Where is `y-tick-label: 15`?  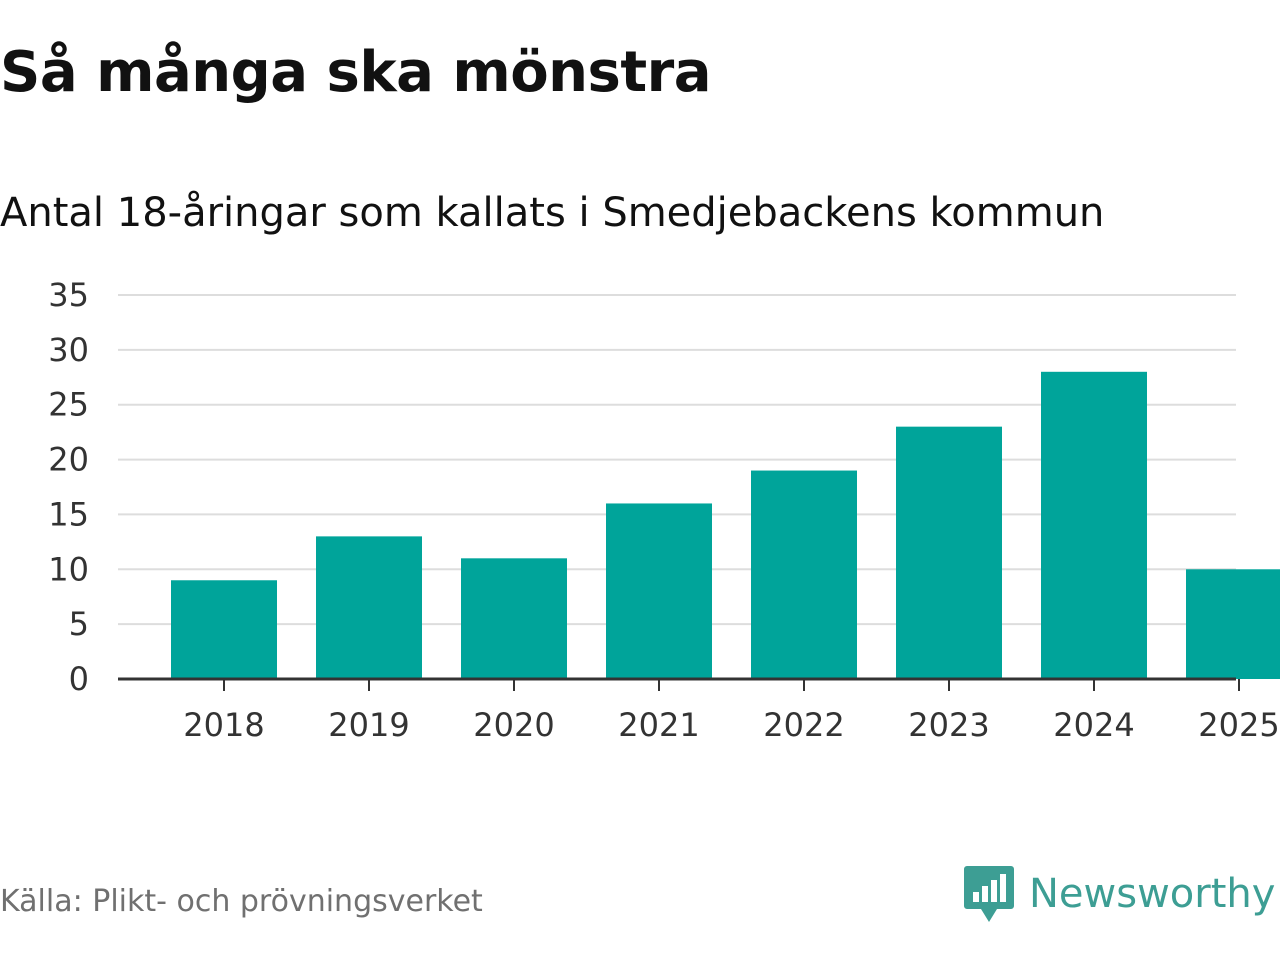 y-tick-label: 15 is located at coordinates (68, 514).